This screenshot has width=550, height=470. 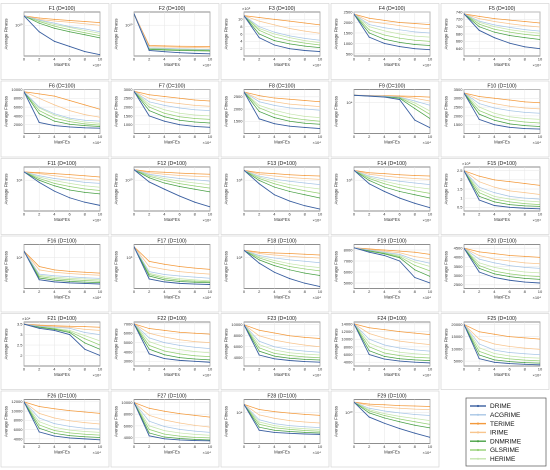 I want to click on x-tick-label: 8, so click(x=305, y=214).